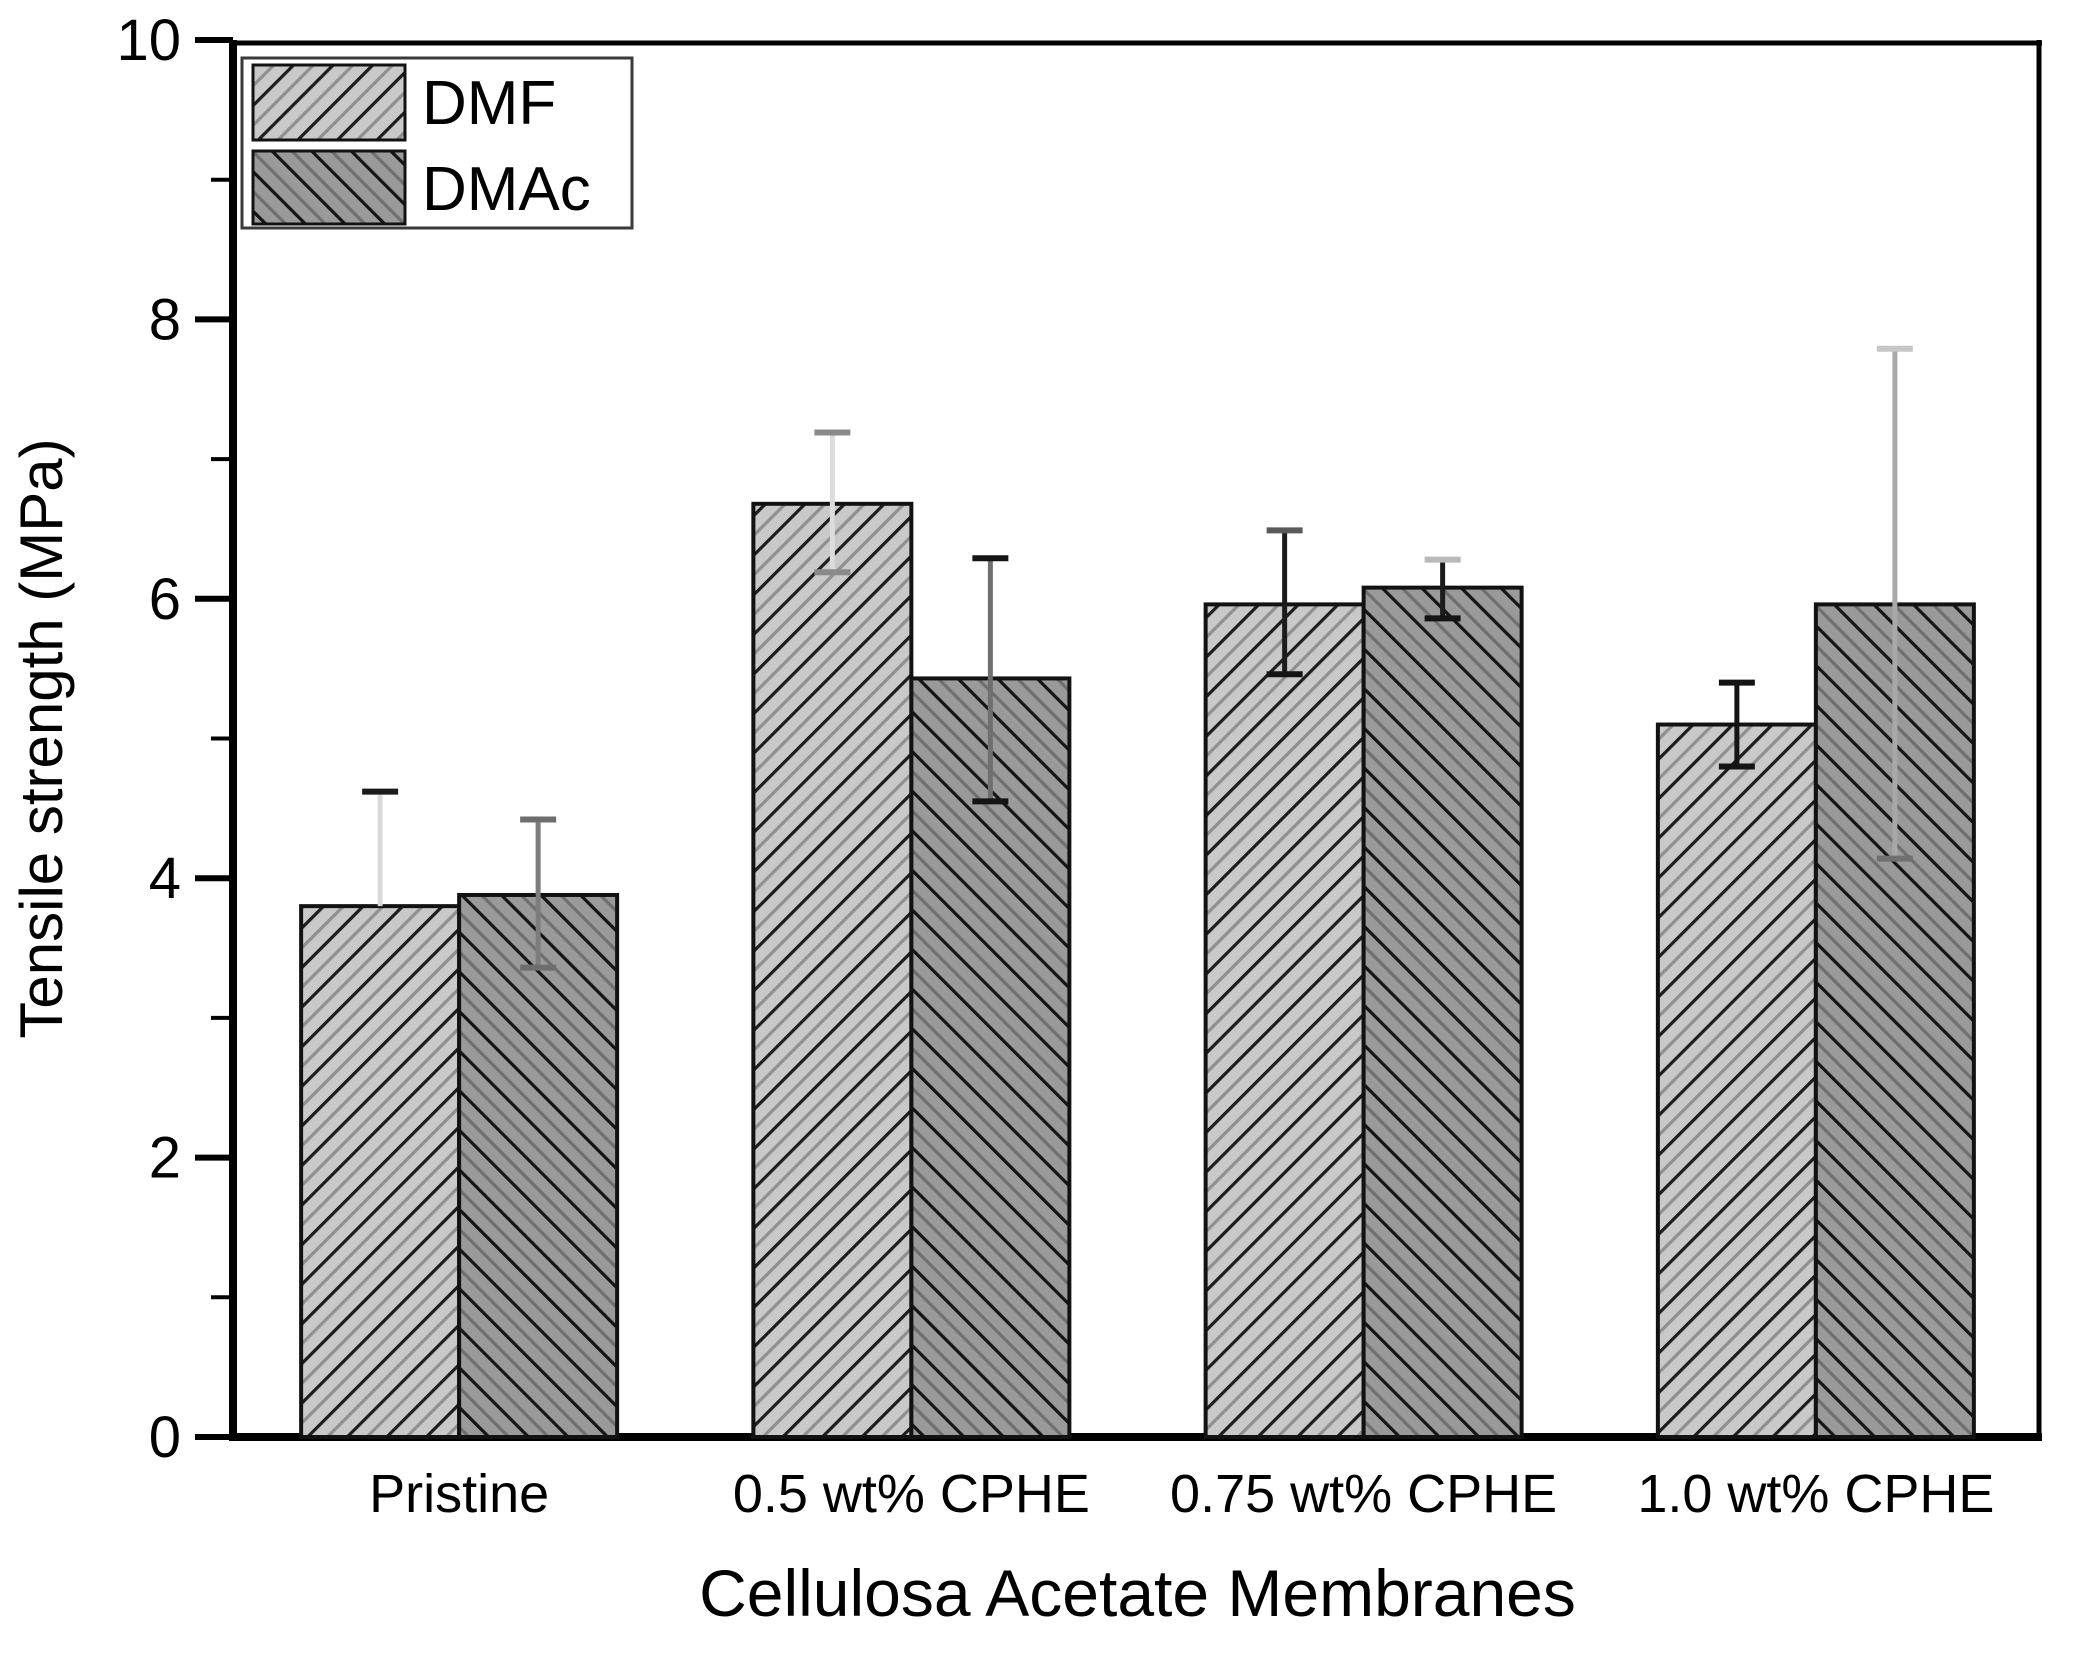 Image resolution: width=2090 pixels, height=1665 pixels. Describe the element at coordinates (506, 189) in the screenshot. I see `legend-label-dmac: DMAc` at that location.